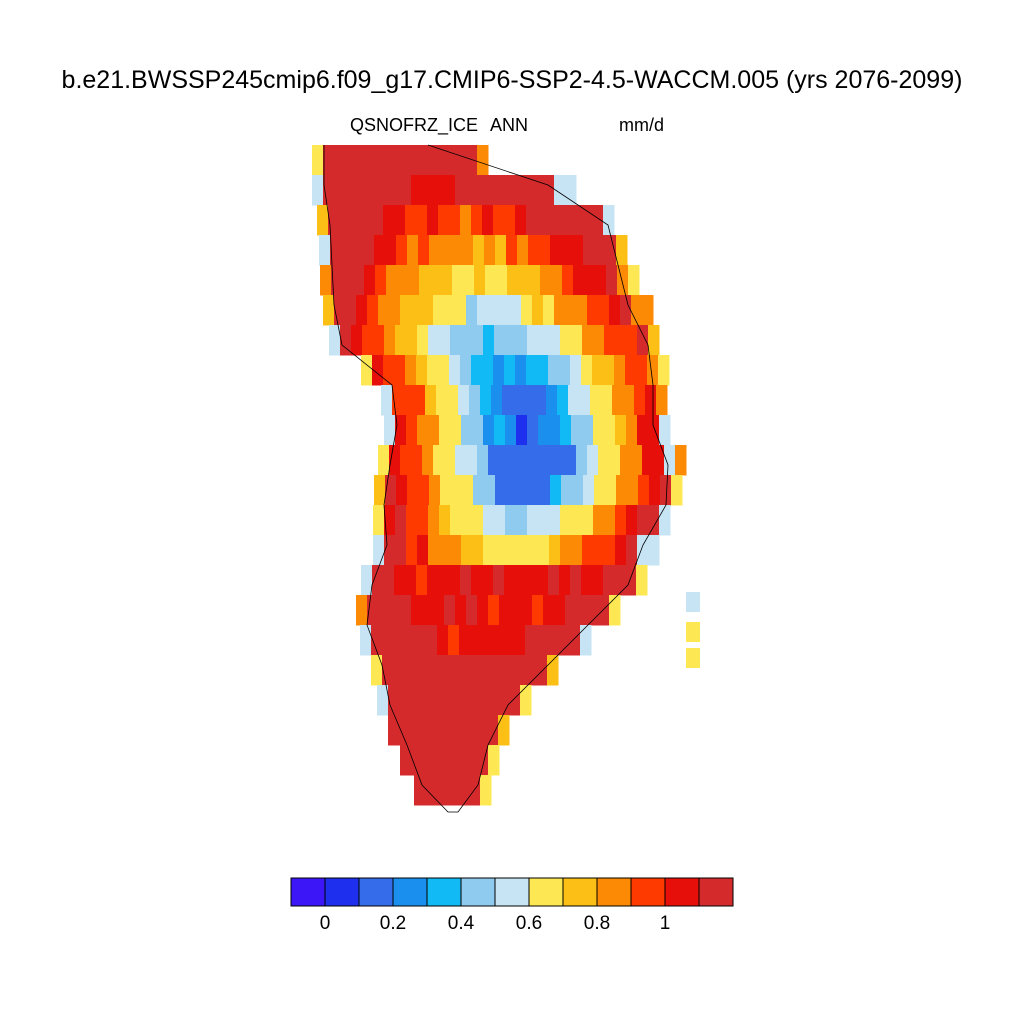  What do you see at coordinates (648, 892) in the screenshot?
I see `colorbar-swatch` at bounding box center [648, 892].